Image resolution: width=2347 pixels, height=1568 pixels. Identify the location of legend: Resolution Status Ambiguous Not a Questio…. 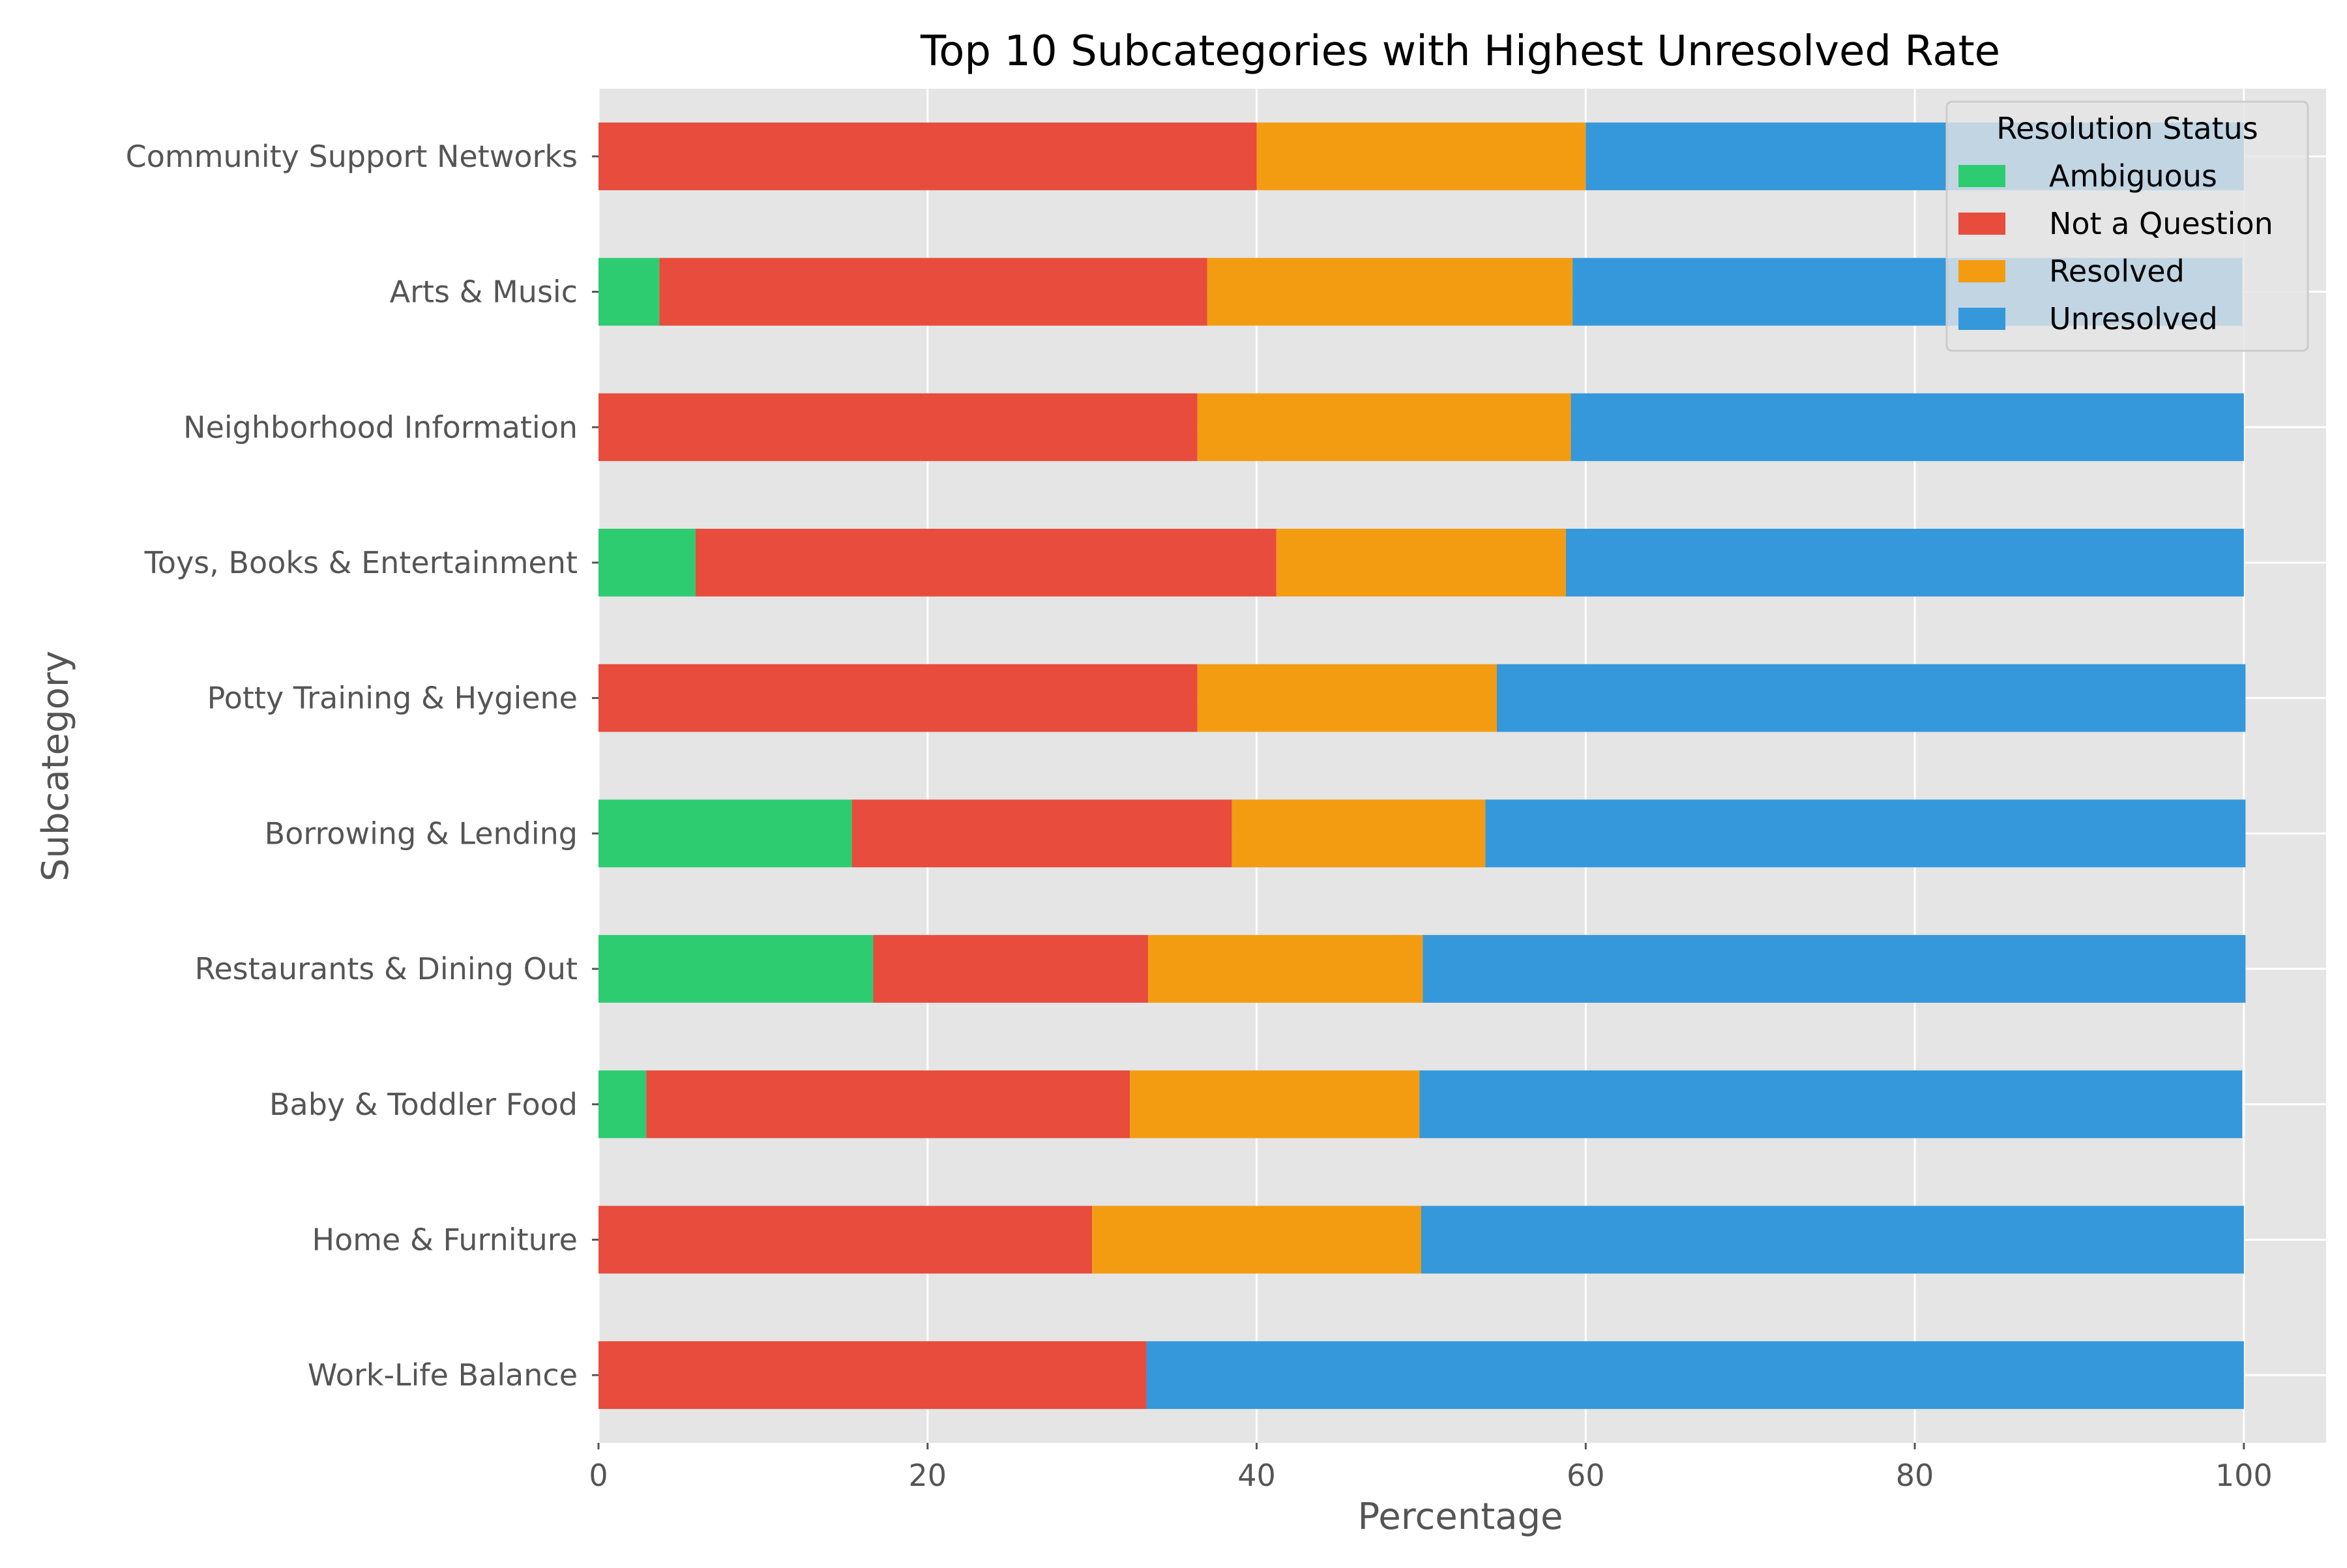
(2127, 226).